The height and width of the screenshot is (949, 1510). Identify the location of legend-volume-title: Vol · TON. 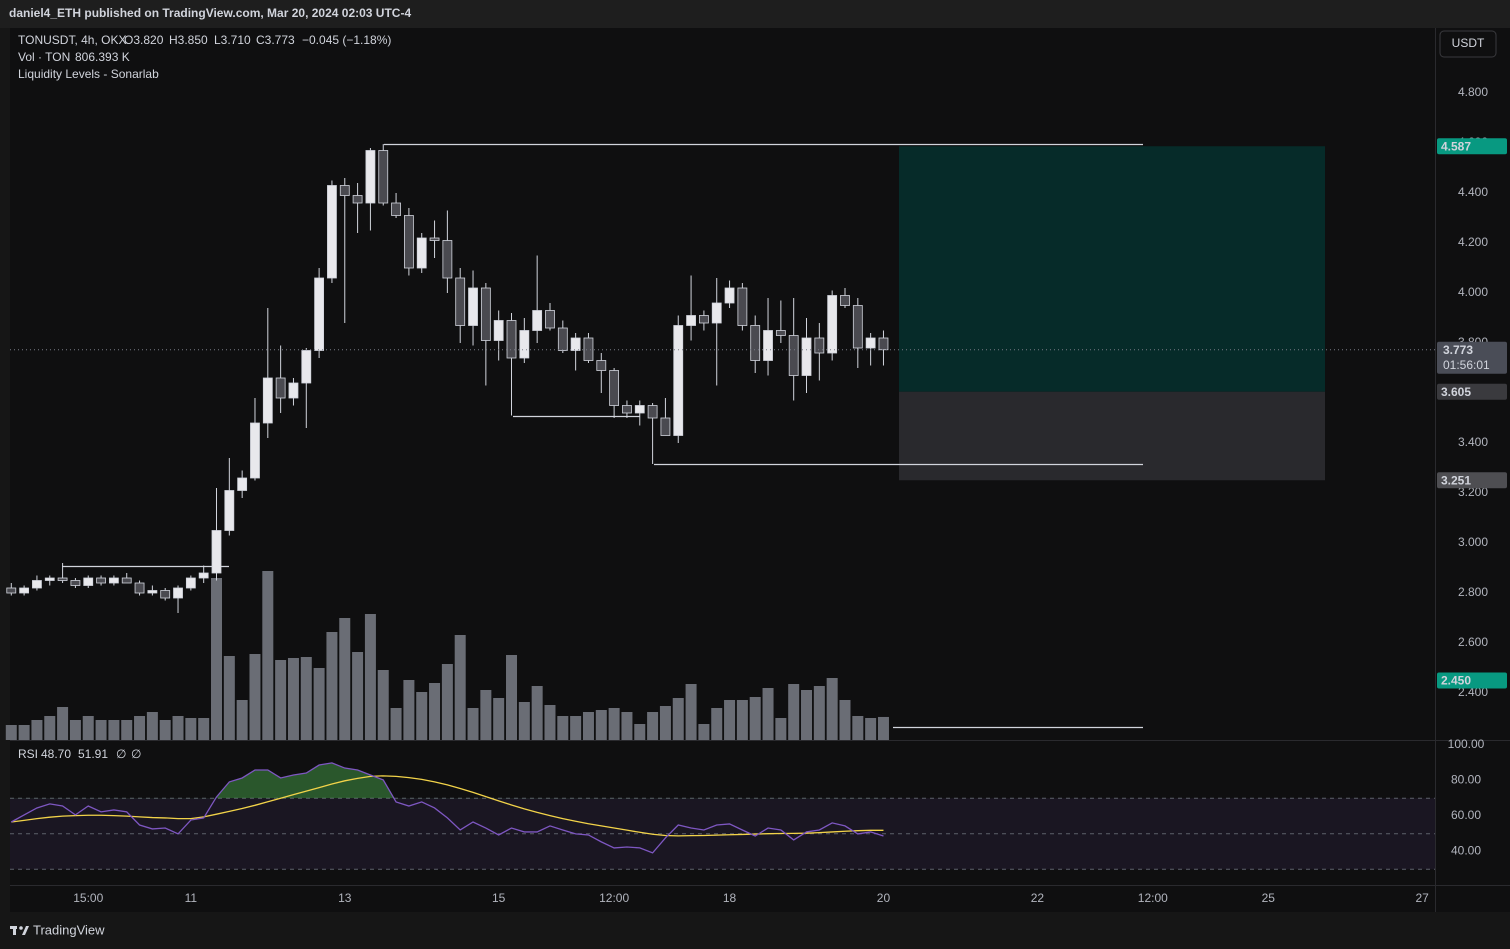
(44, 57).